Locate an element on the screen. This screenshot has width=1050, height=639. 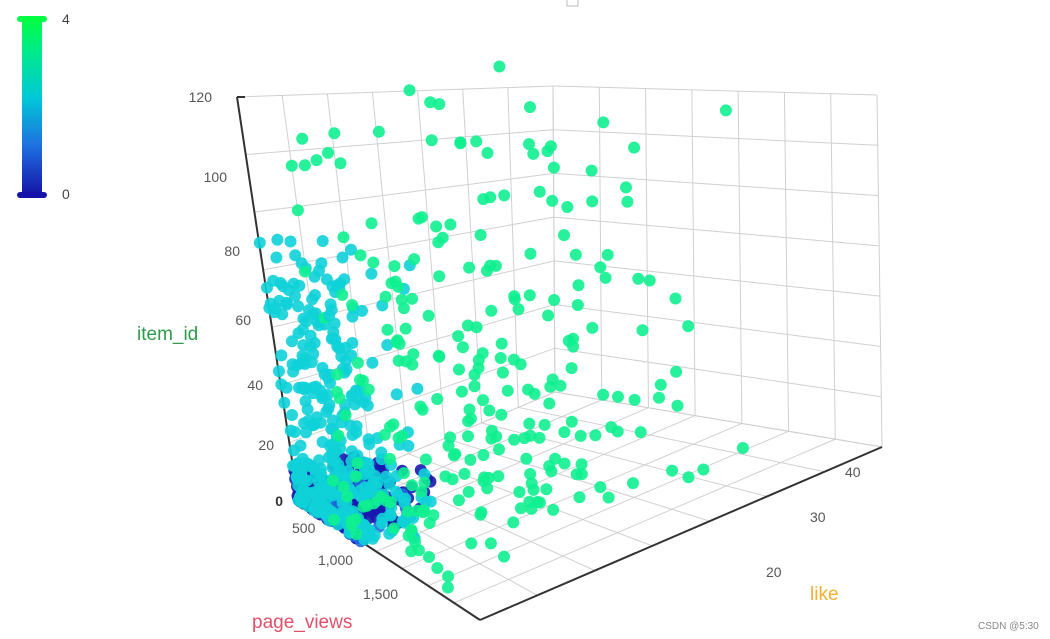
visual-map-handle-min is located at coordinates (32, 195).